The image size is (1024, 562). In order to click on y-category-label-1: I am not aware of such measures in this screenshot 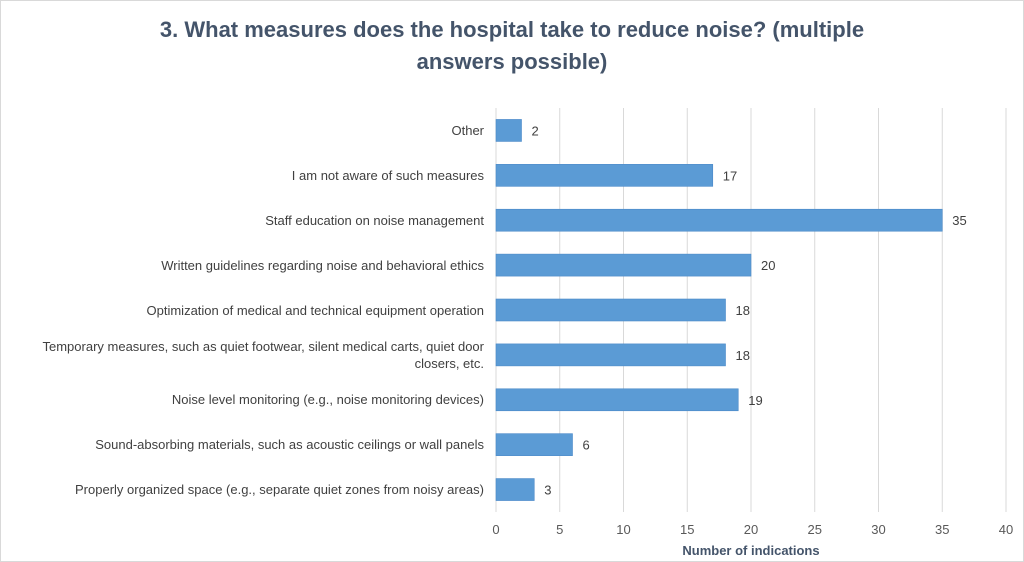, I will do `click(387, 175)`.